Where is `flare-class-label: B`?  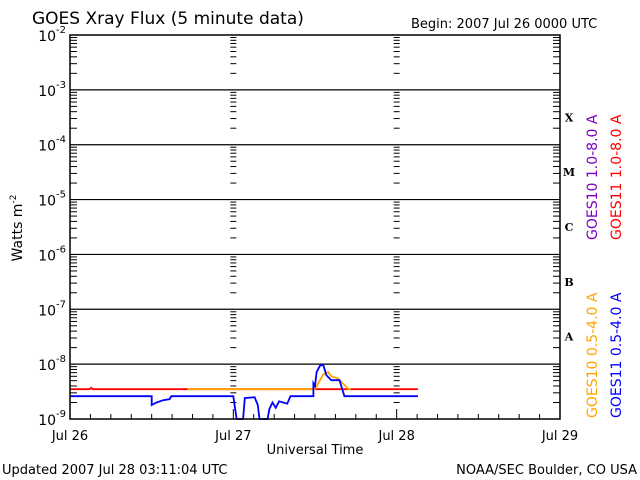
flare-class-label: B is located at coordinates (568, 282).